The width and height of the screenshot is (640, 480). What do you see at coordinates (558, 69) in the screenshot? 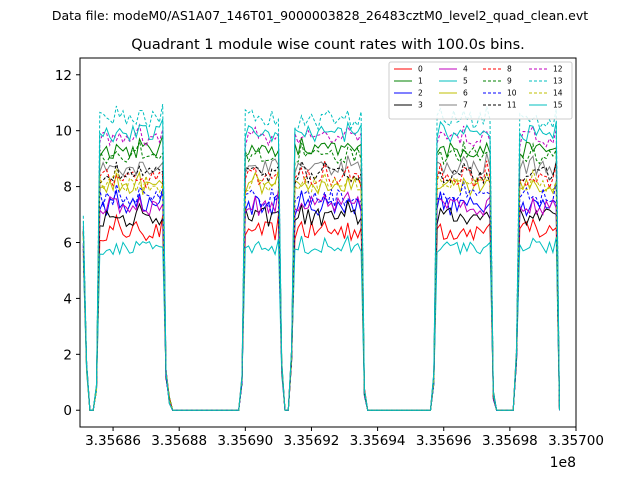
I see `legend-label-12: 12` at bounding box center [558, 69].